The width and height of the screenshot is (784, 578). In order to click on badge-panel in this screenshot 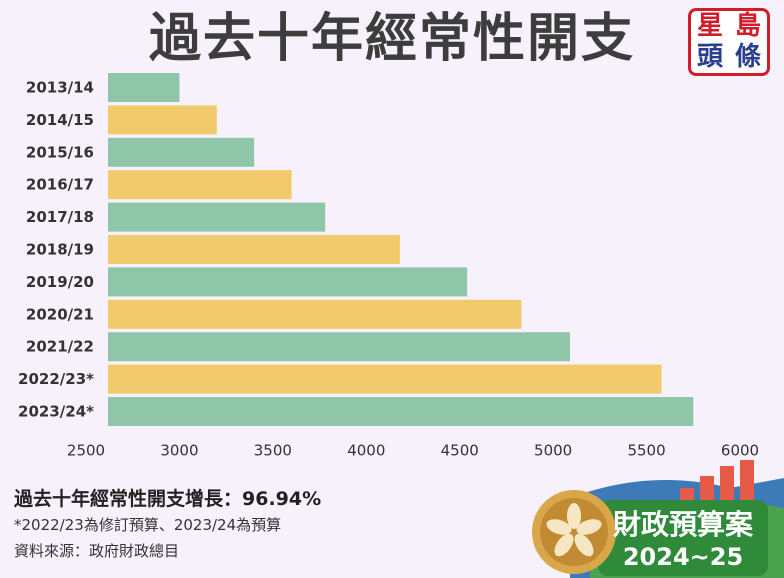, I will do `click(683, 538)`.